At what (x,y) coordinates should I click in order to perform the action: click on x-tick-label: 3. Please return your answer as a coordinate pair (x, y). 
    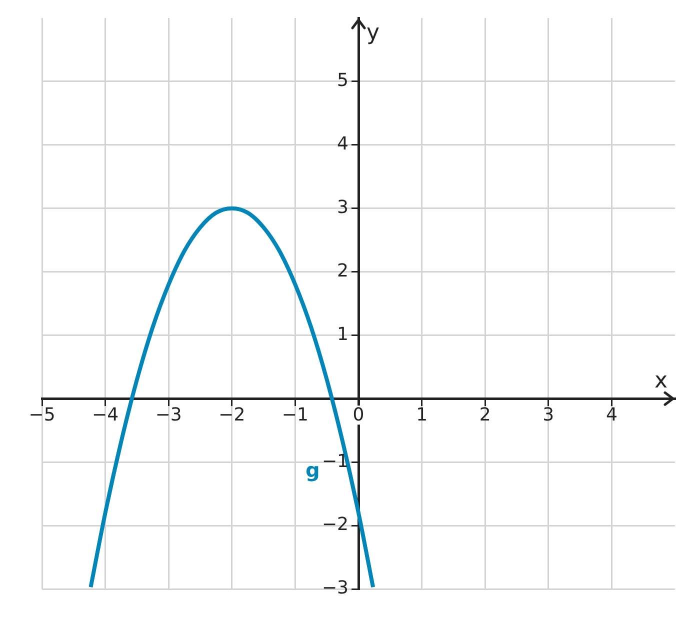
    Looking at the image, I should click on (548, 415).